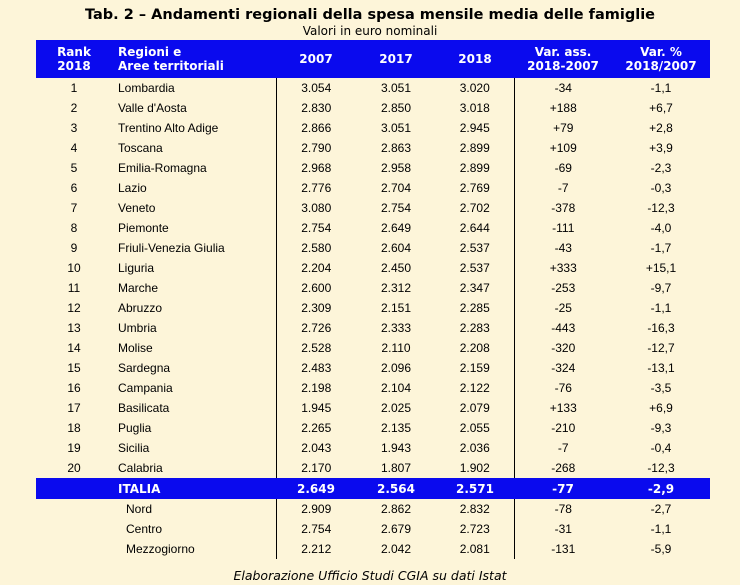 The height and width of the screenshot is (585, 740). What do you see at coordinates (74, 428) in the screenshot?
I see `rank-cell: 18` at bounding box center [74, 428].